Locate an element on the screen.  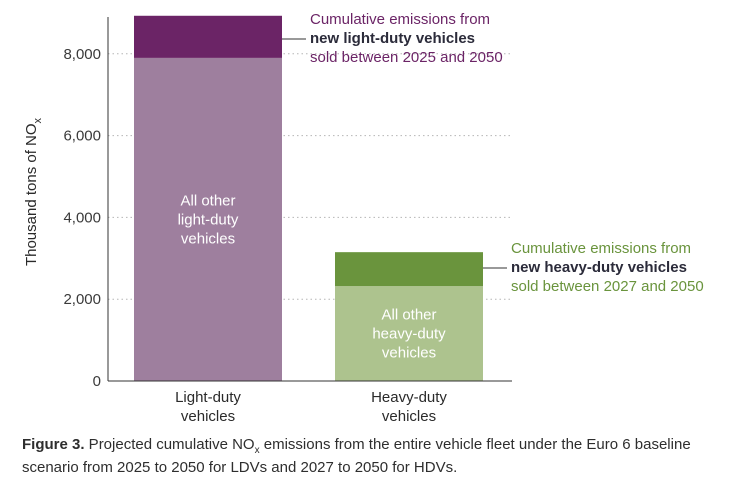
y-axis-label: Thousand tons of NOx is located at coordinates (33, 191).